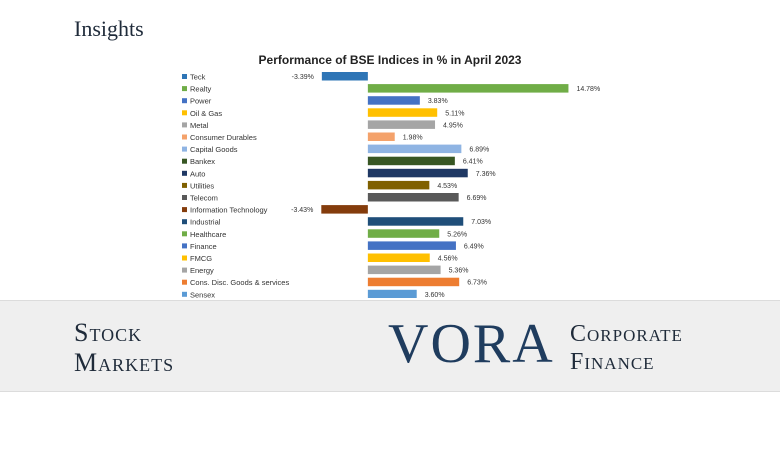 This screenshot has height=470, width=780. I want to click on legend-label: Capital Goods, so click(214, 149).